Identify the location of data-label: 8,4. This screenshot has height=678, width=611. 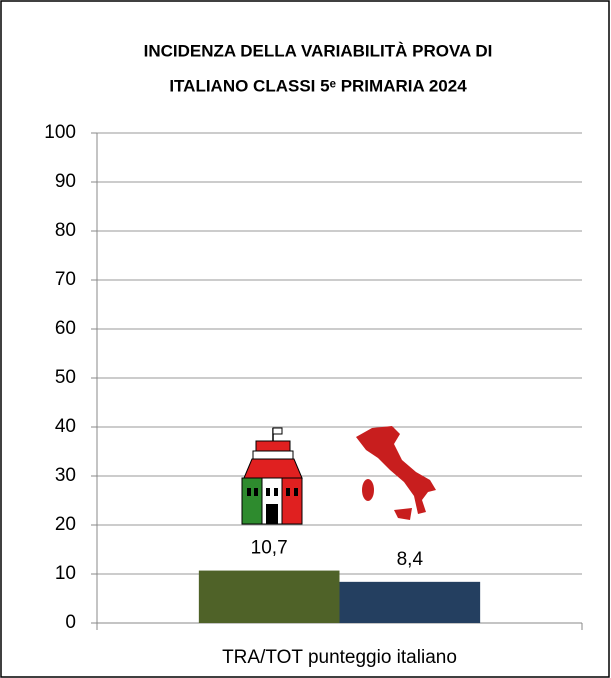
(410, 559).